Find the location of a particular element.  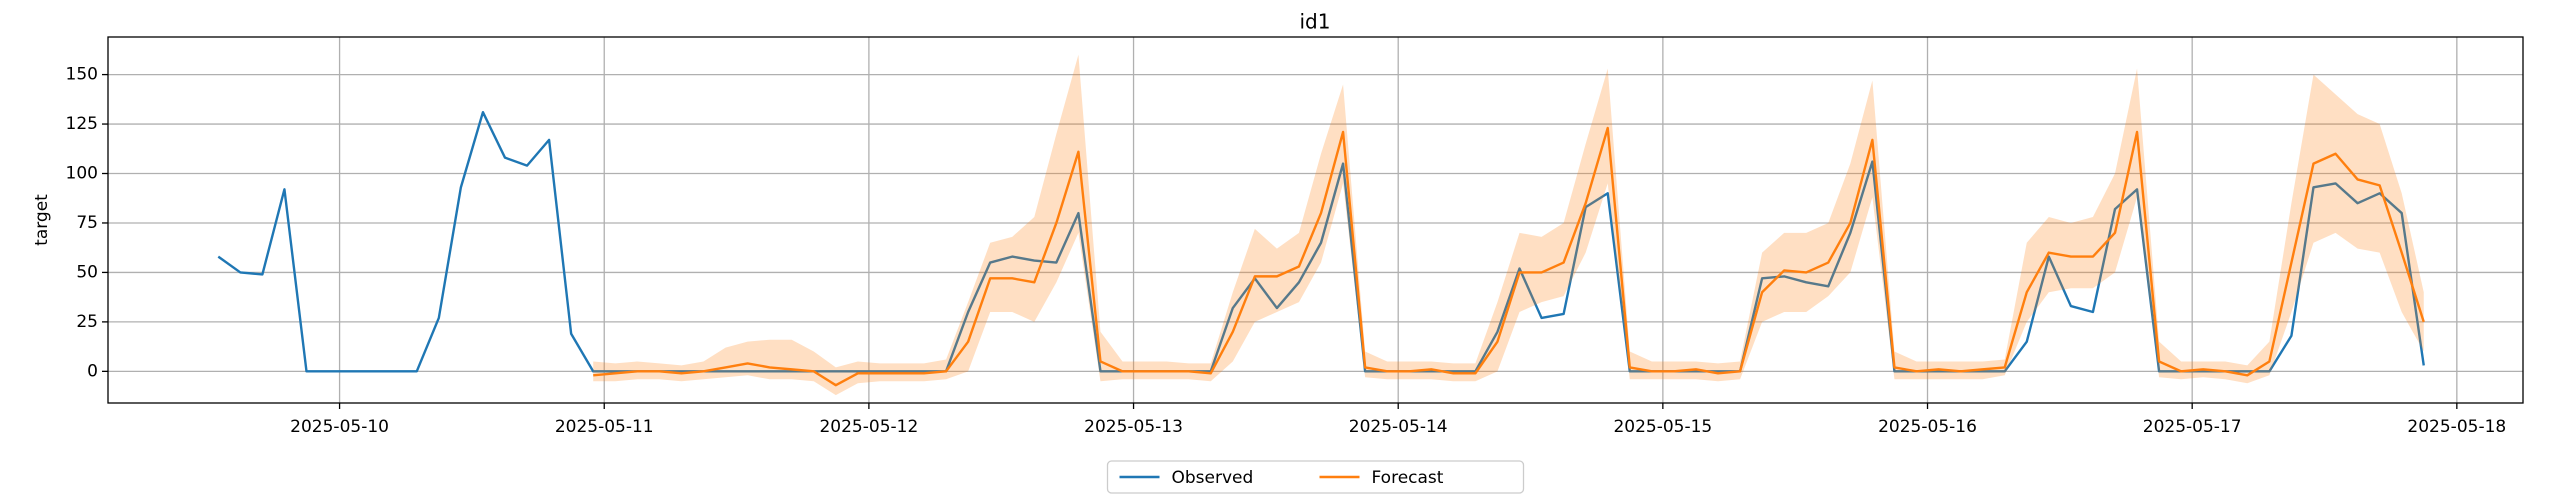

legend: Observed Forecast is located at coordinates (1315, 477).